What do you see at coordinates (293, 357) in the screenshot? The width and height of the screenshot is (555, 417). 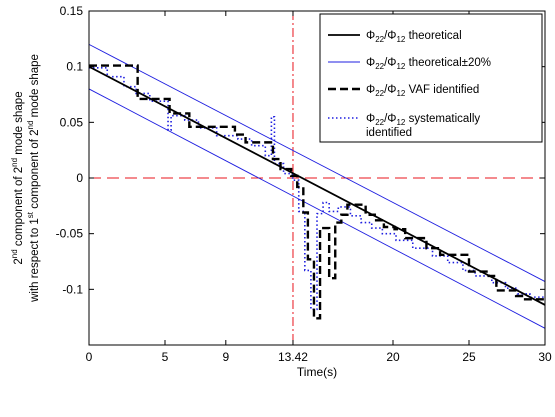 I see `x-tick-label: 13.42` at bounding box center [293, 357].